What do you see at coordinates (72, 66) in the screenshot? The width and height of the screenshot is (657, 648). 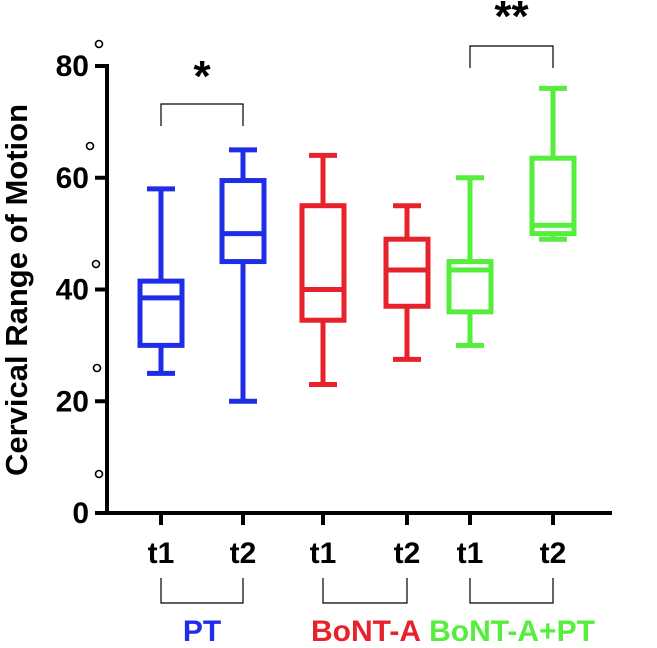 I see `y-tick-label: 80` at bounding box center [72, 66].